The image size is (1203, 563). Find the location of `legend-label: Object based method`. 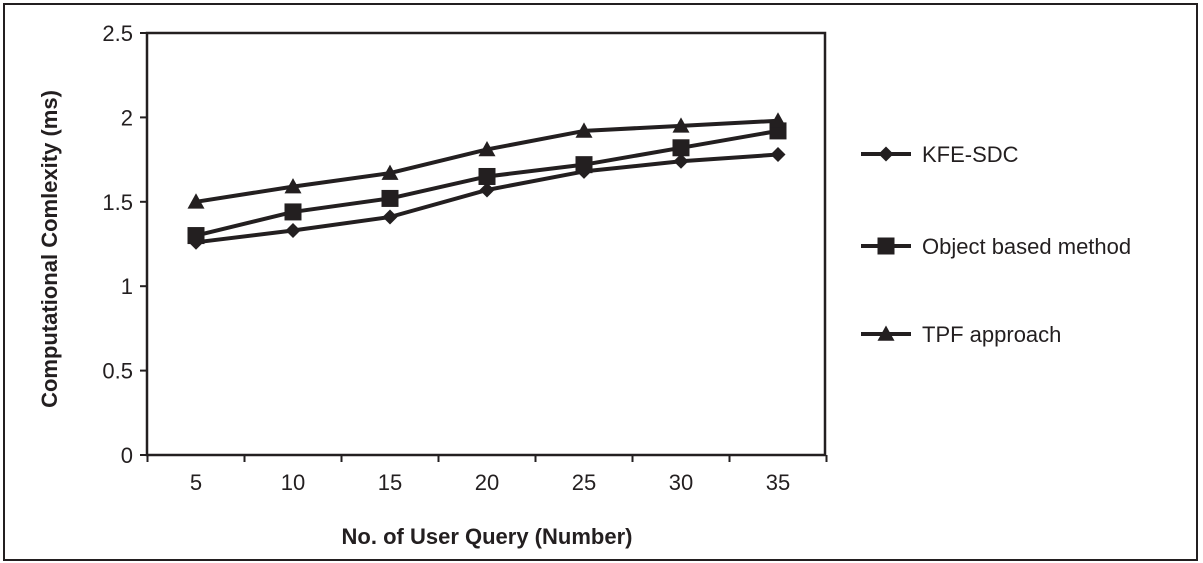

legend-label: Object based method is located at coordinates (1026, 246).